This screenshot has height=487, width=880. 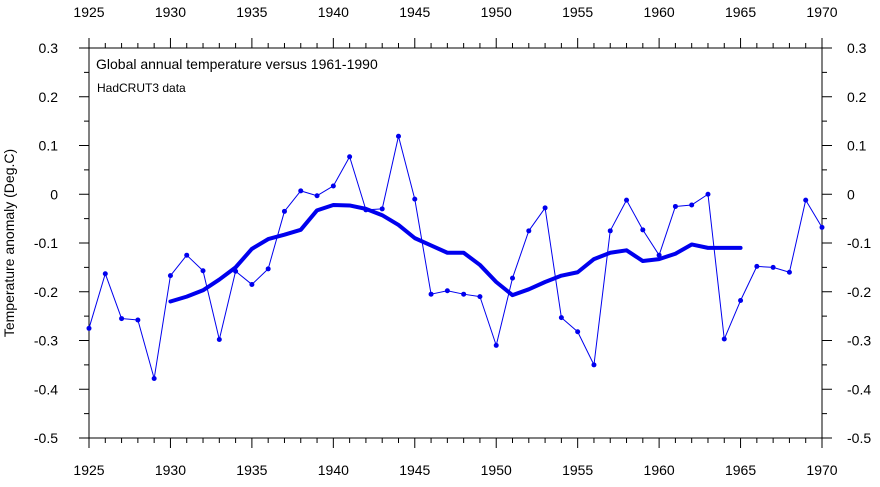 What do you see at coordinates (496, 12) in the screenshot?
I see `x-tick-label-top: 1950` at bounding box center [496, 12].